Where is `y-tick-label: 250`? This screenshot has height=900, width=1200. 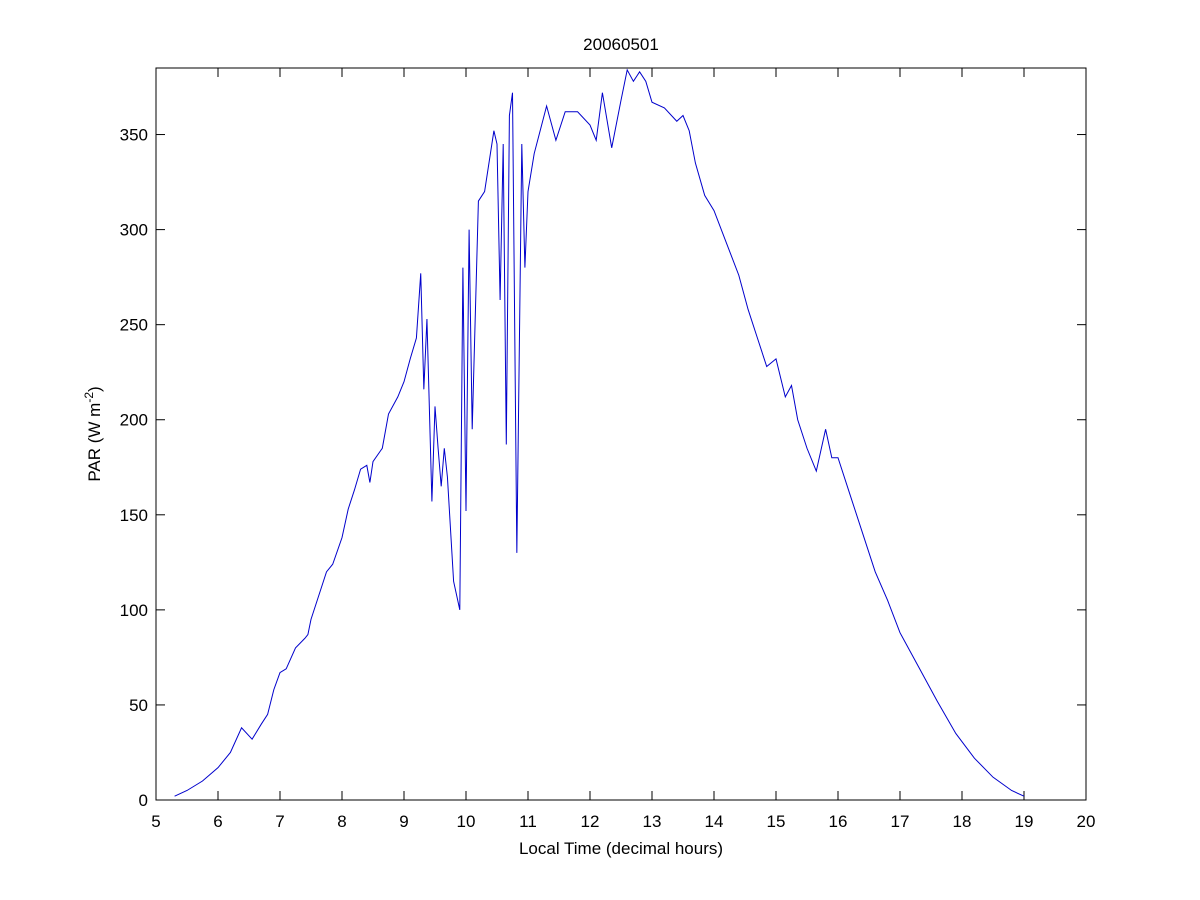
y-tick-label: 250 is located at coordinates (134, 325).